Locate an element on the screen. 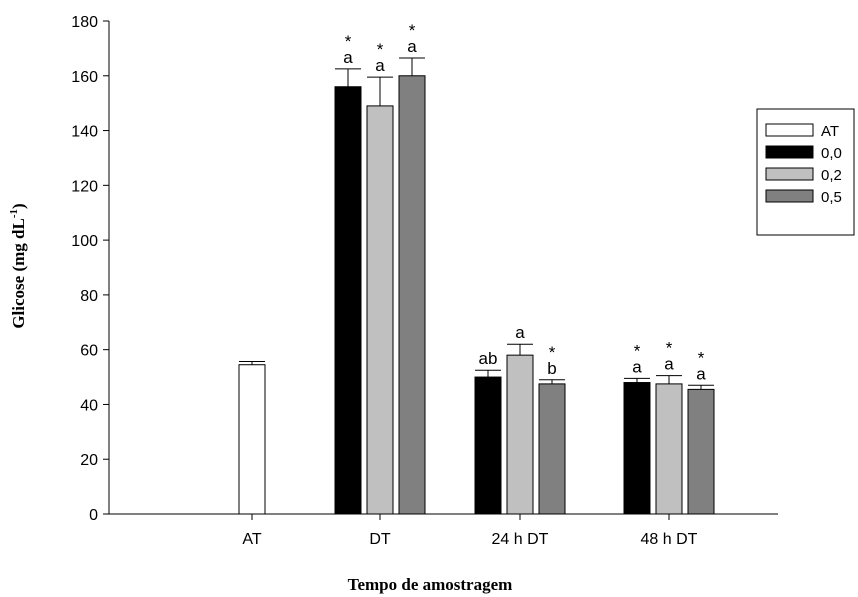  y-tick-label: 60 is located at coordinates (89, 351).